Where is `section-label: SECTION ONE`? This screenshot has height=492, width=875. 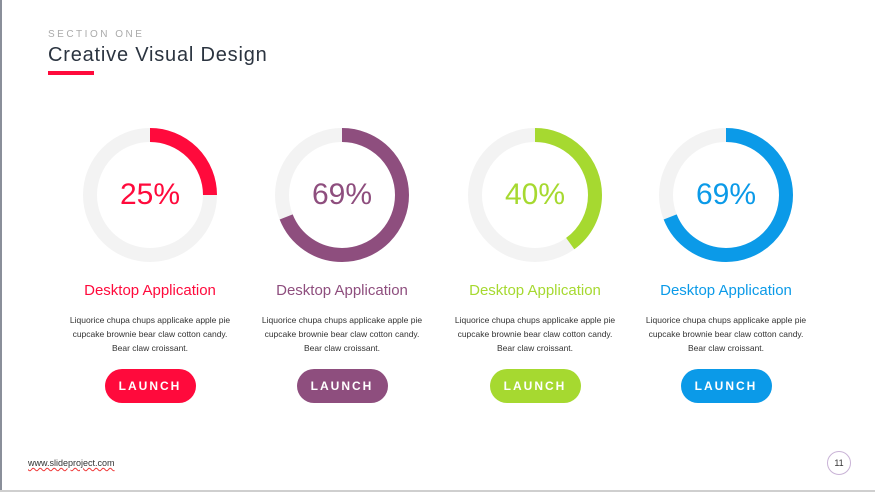 section-label: SECTION ONE is located at coordinates (96, 34).